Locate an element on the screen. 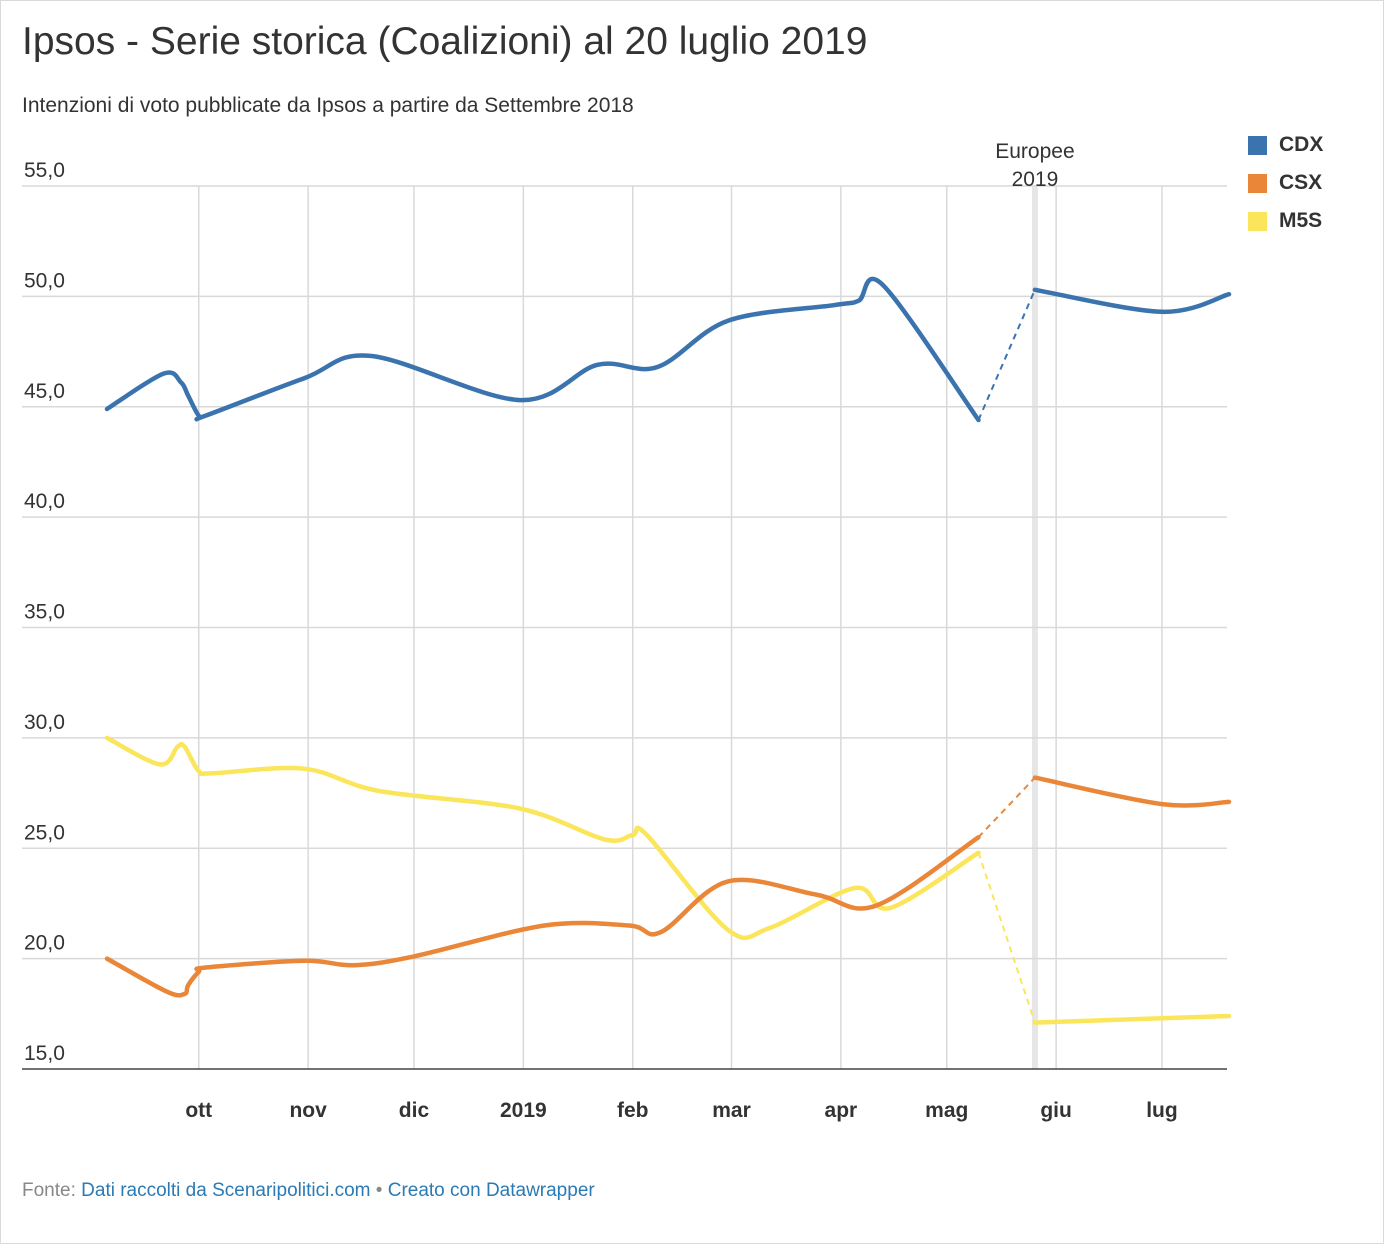 This screenshot has width=1384, height=1244. legend-label-cdx: CDX is located at coordinates (1301, 144).